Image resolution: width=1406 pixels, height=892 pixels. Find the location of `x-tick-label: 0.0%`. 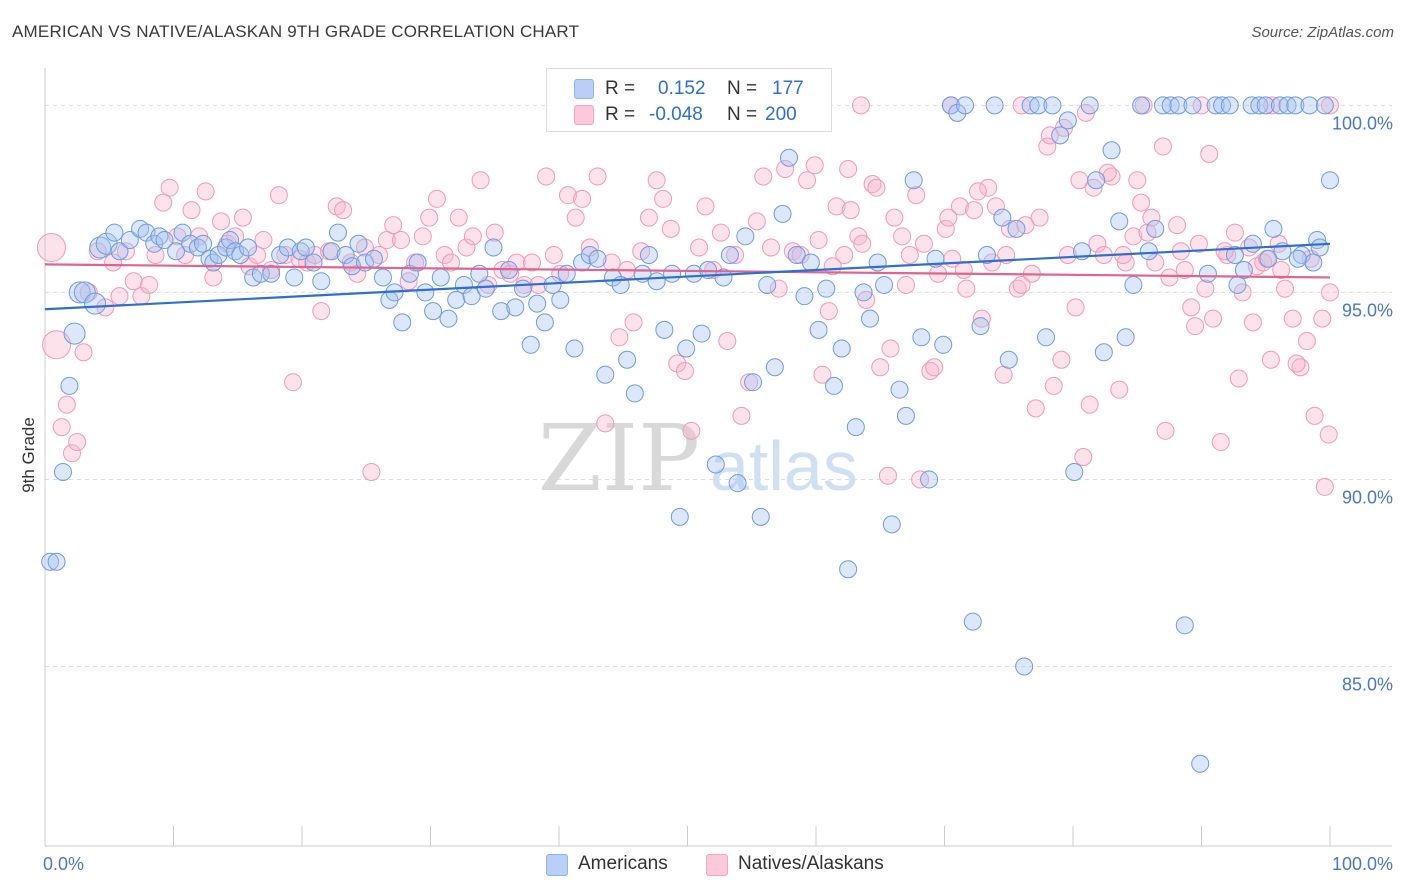

x-tick-label: 0.0% is located at coordinates (63, 864).